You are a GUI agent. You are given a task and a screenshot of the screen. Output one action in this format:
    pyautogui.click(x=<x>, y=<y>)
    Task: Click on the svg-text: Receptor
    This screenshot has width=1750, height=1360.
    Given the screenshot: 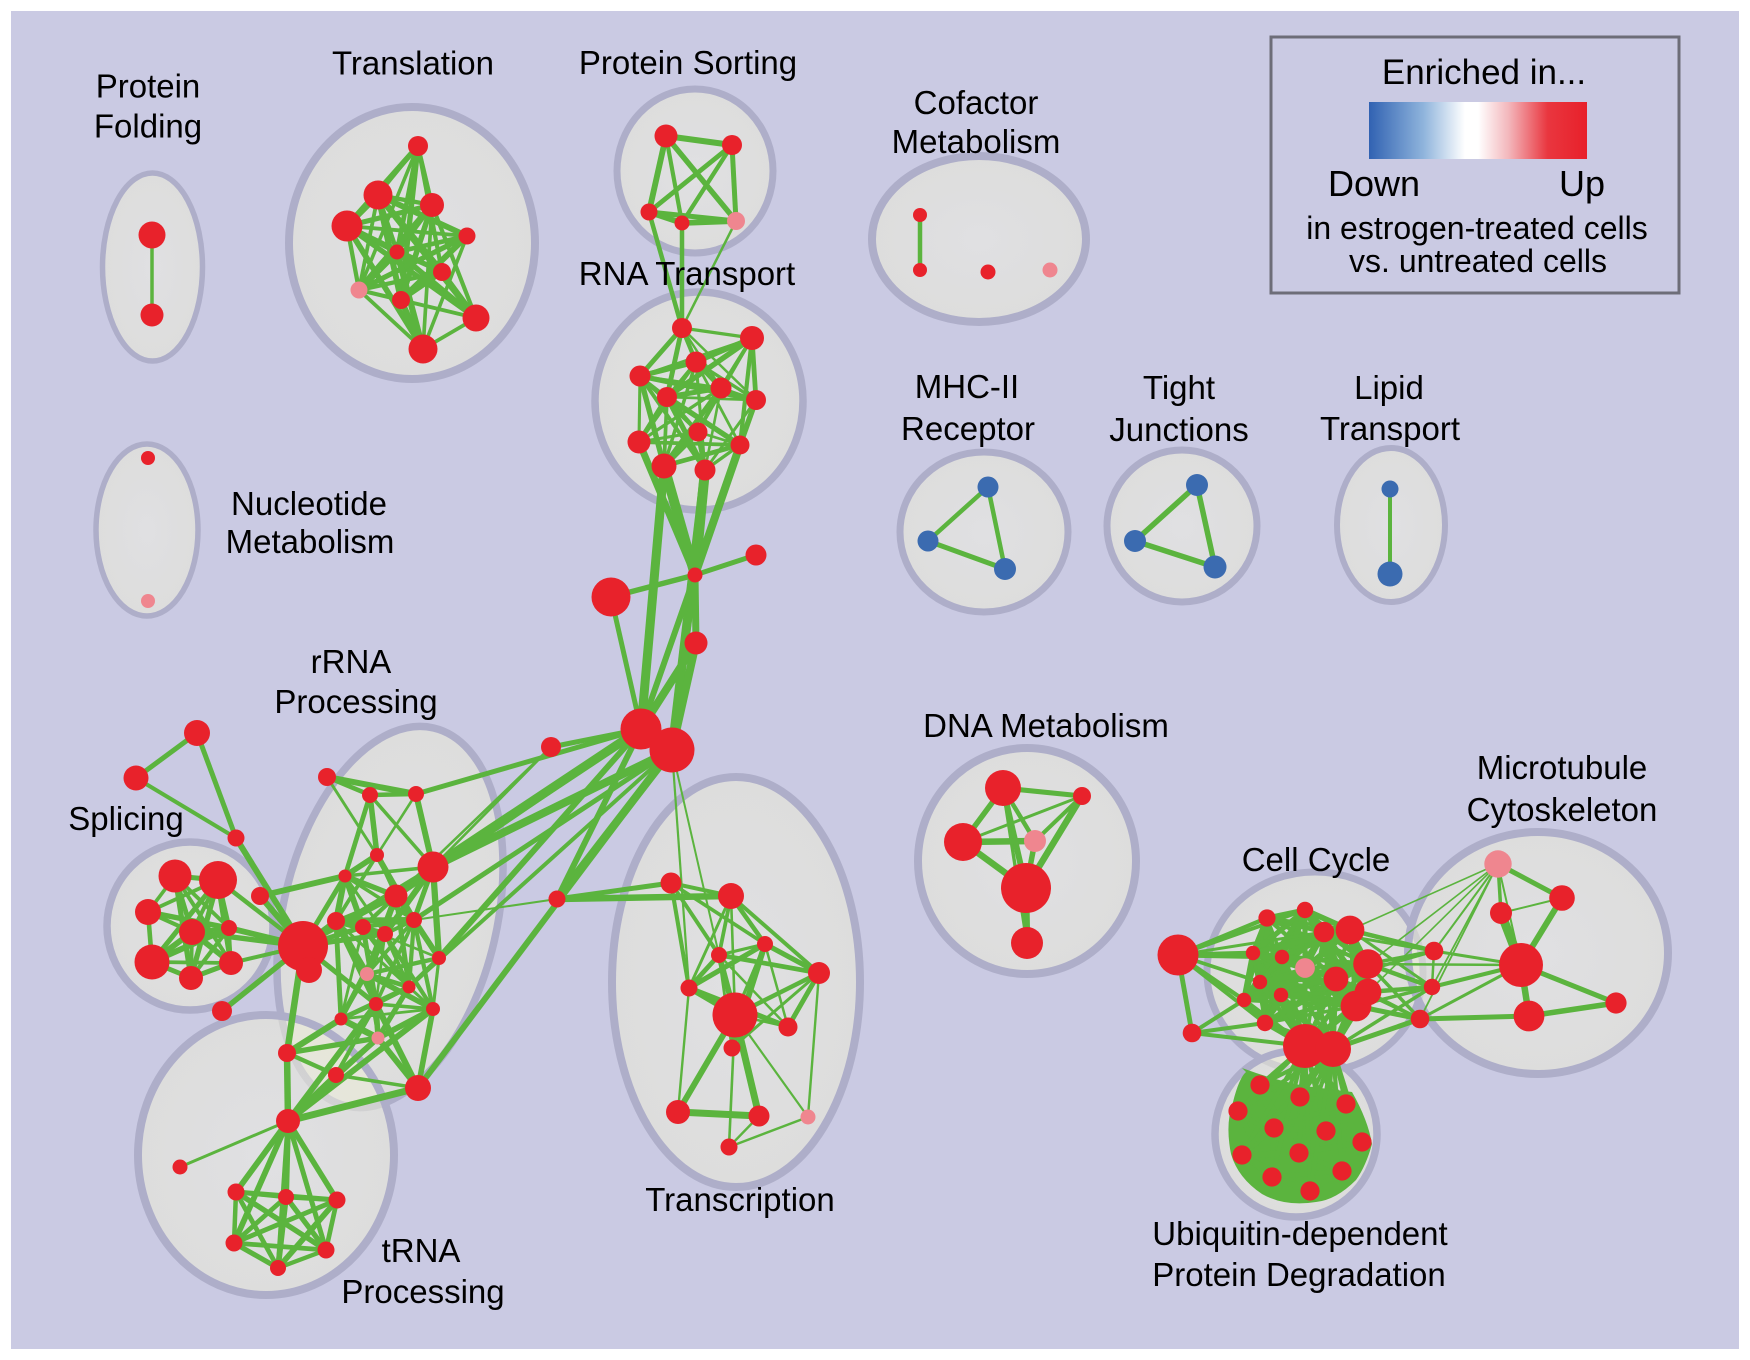 What is the action you would take?
    pyautogui.click(x=968, y=428)
    